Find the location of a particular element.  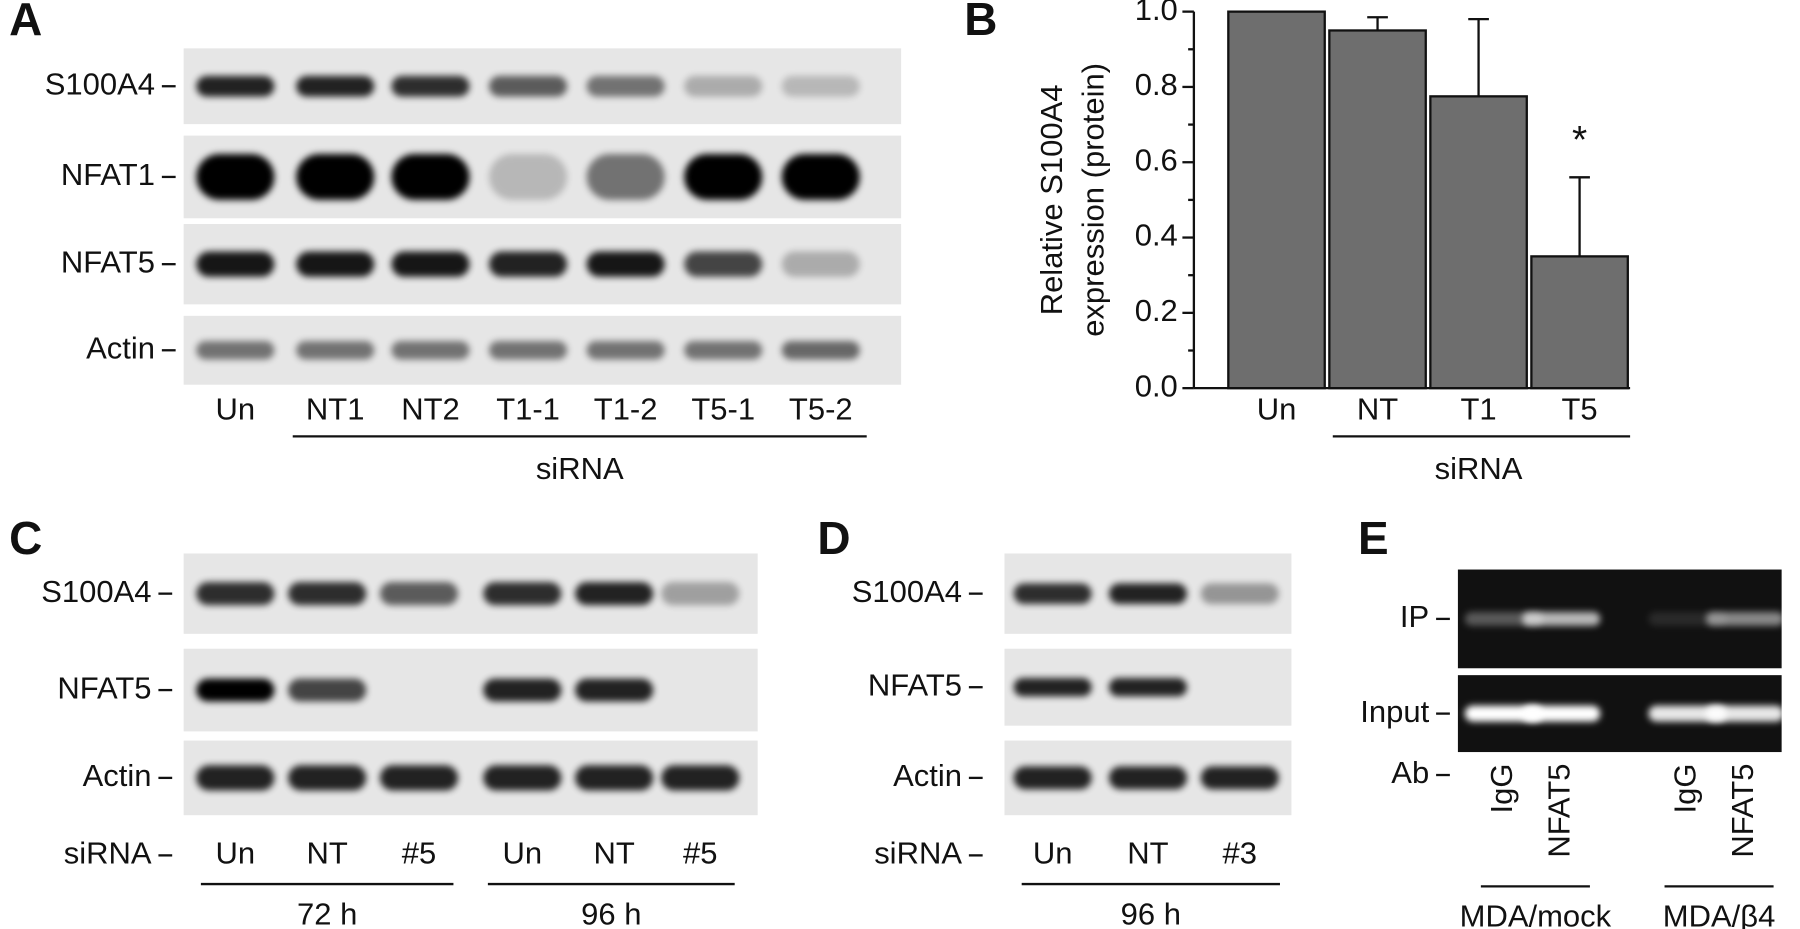

group-label: 72 h is located at coordinates (327, 912).